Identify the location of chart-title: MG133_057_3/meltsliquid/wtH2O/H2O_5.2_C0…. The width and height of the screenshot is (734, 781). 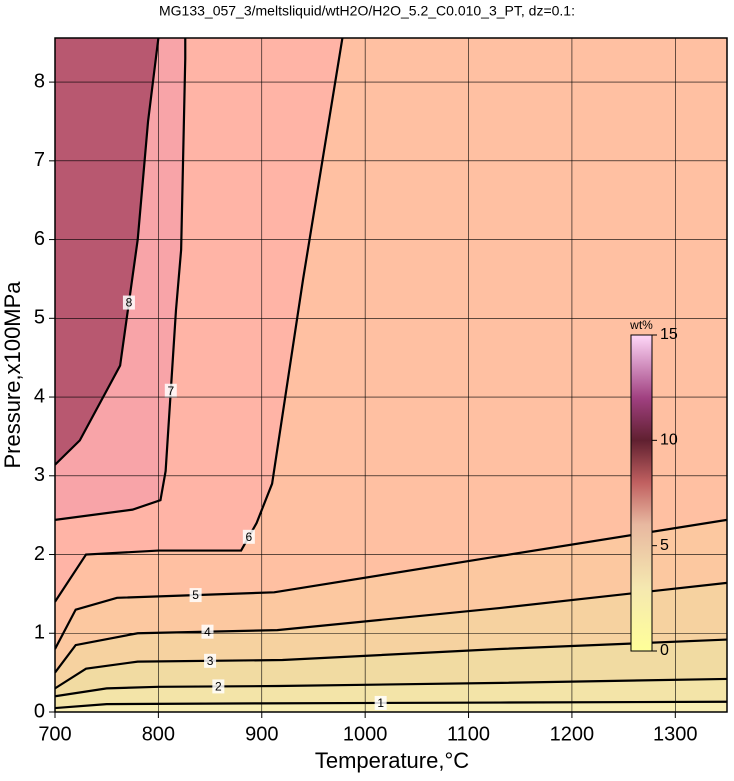
(367, 11).